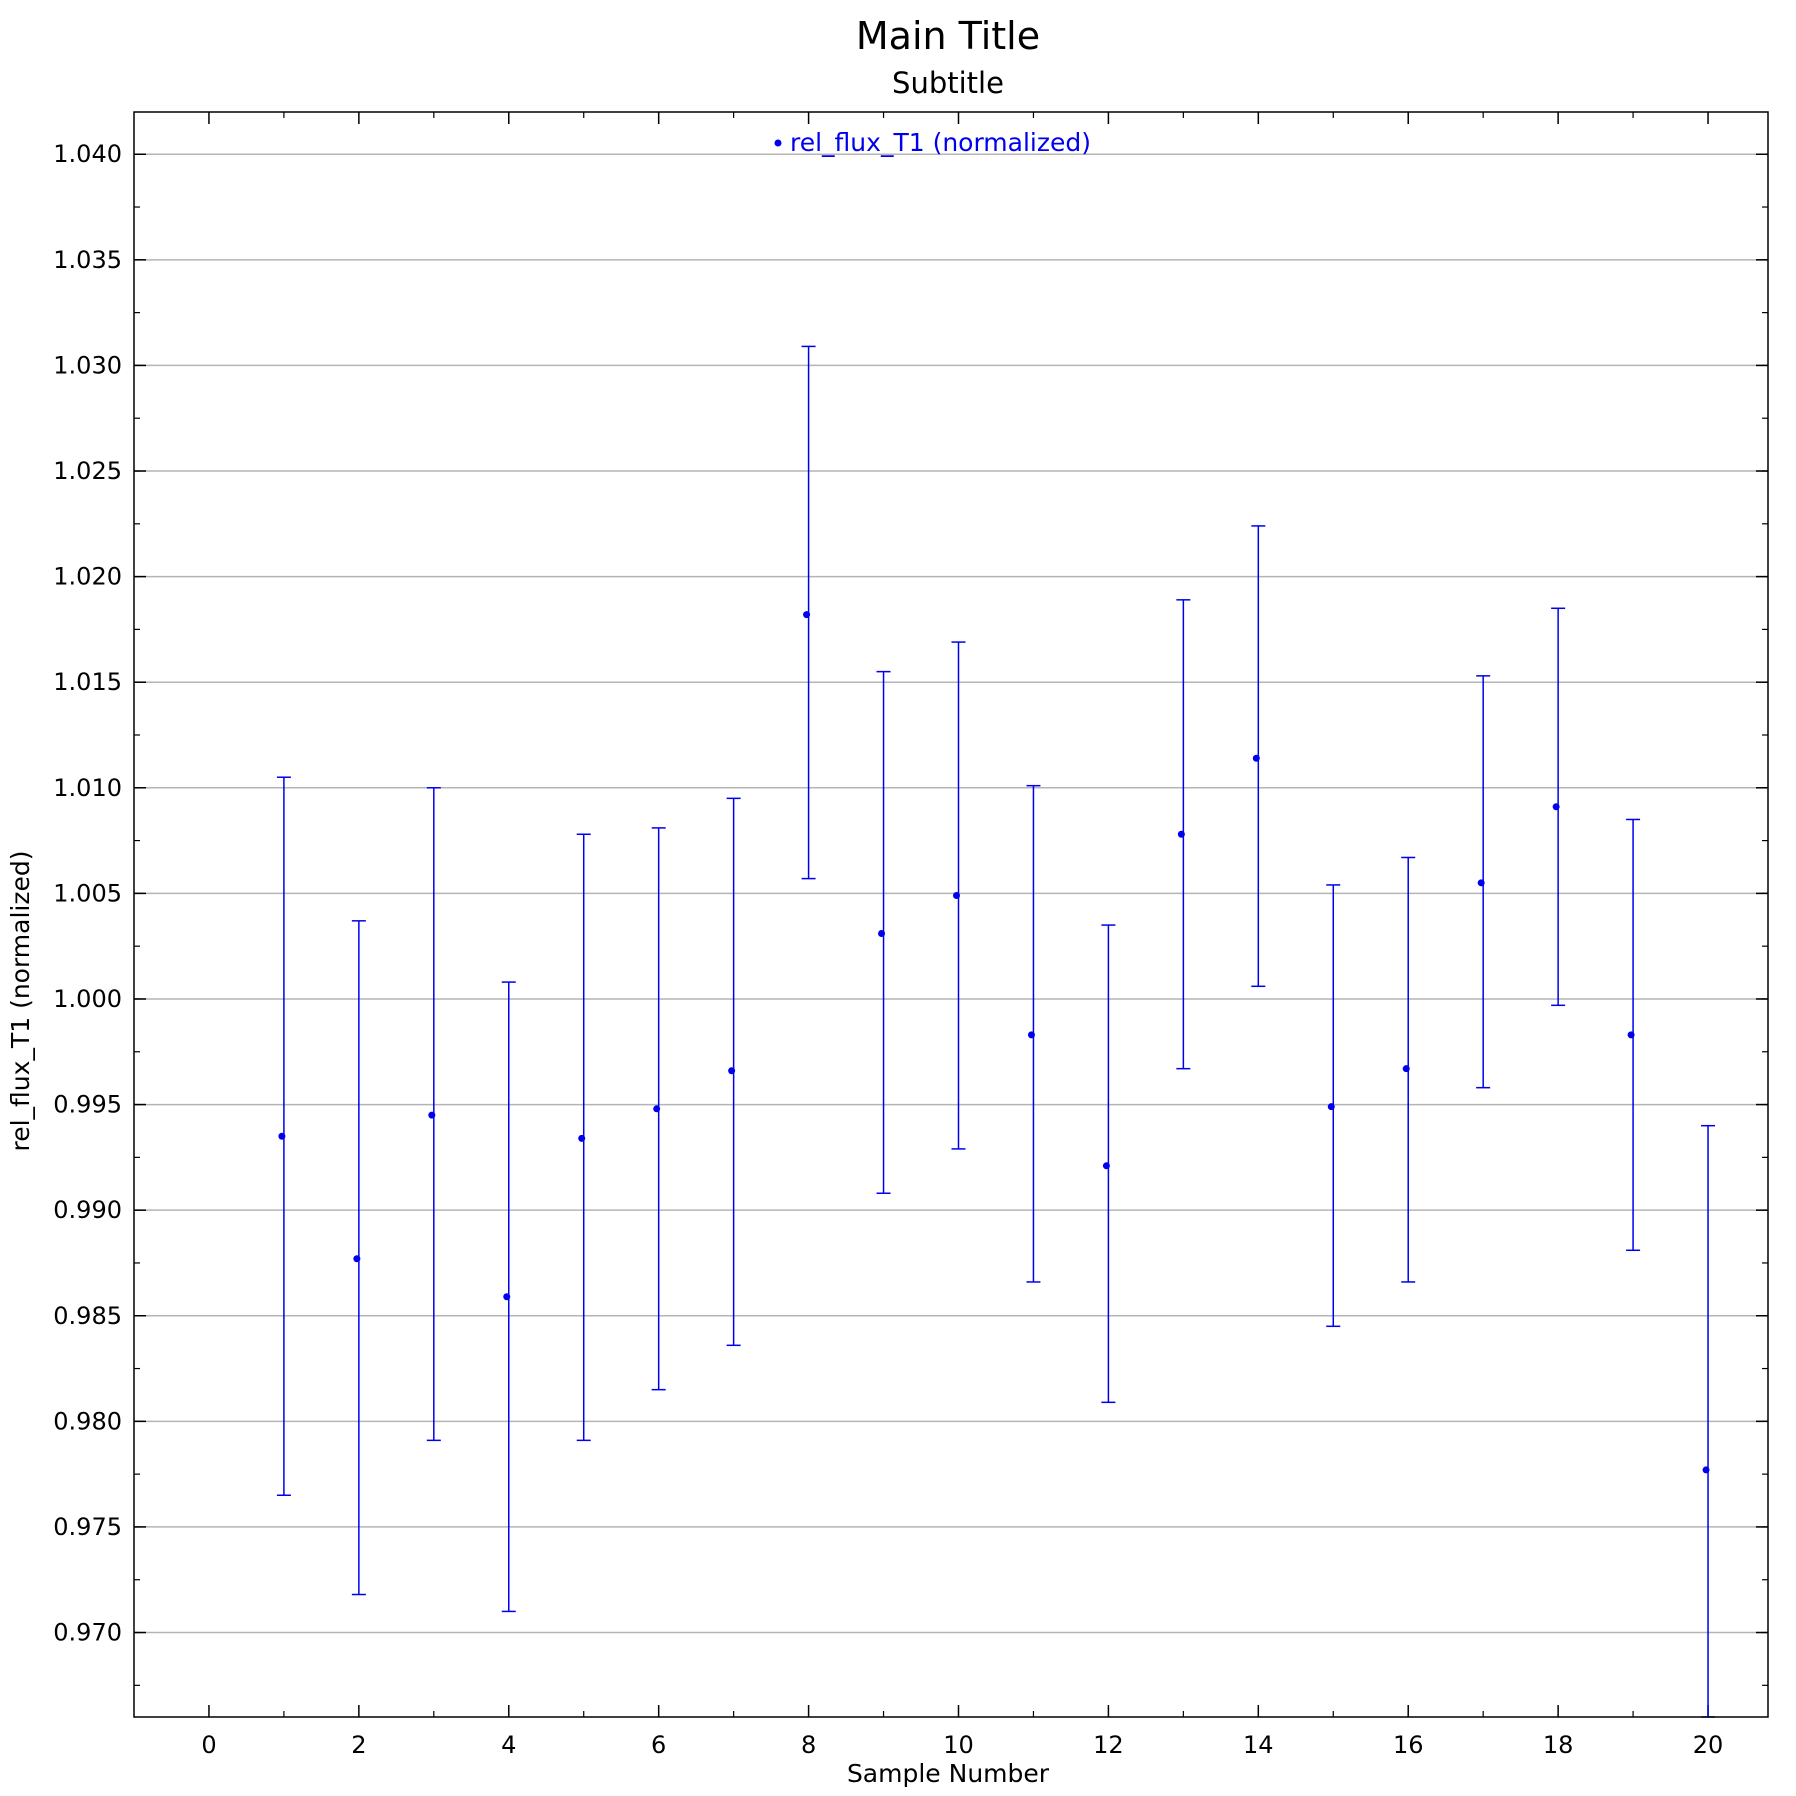 The image size is (1796, 1796). Describe the element at coordinates (20, 1001) in the screenshot. I see `y-axis-label: rel_flux_T1 (normalized)` at that location.